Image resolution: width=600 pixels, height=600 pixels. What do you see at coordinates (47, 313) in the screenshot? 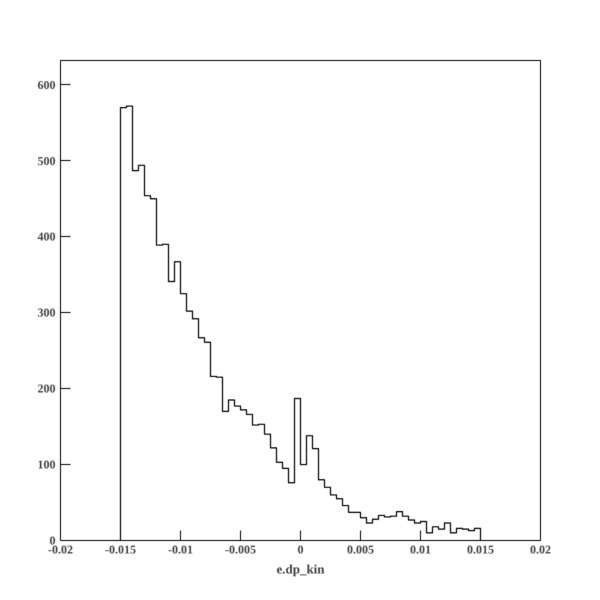
I see `y-tick-label: 300` at bounding box center [47, 313].